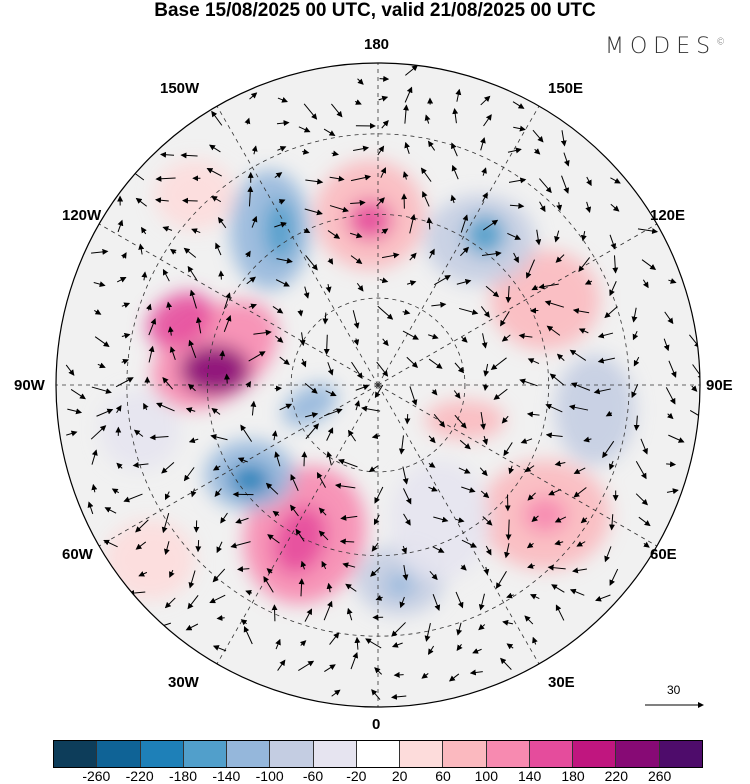  Describe the element at coordinates (719, 385) in the screenshot. I see `lon-label-90e: 90E` at that location.